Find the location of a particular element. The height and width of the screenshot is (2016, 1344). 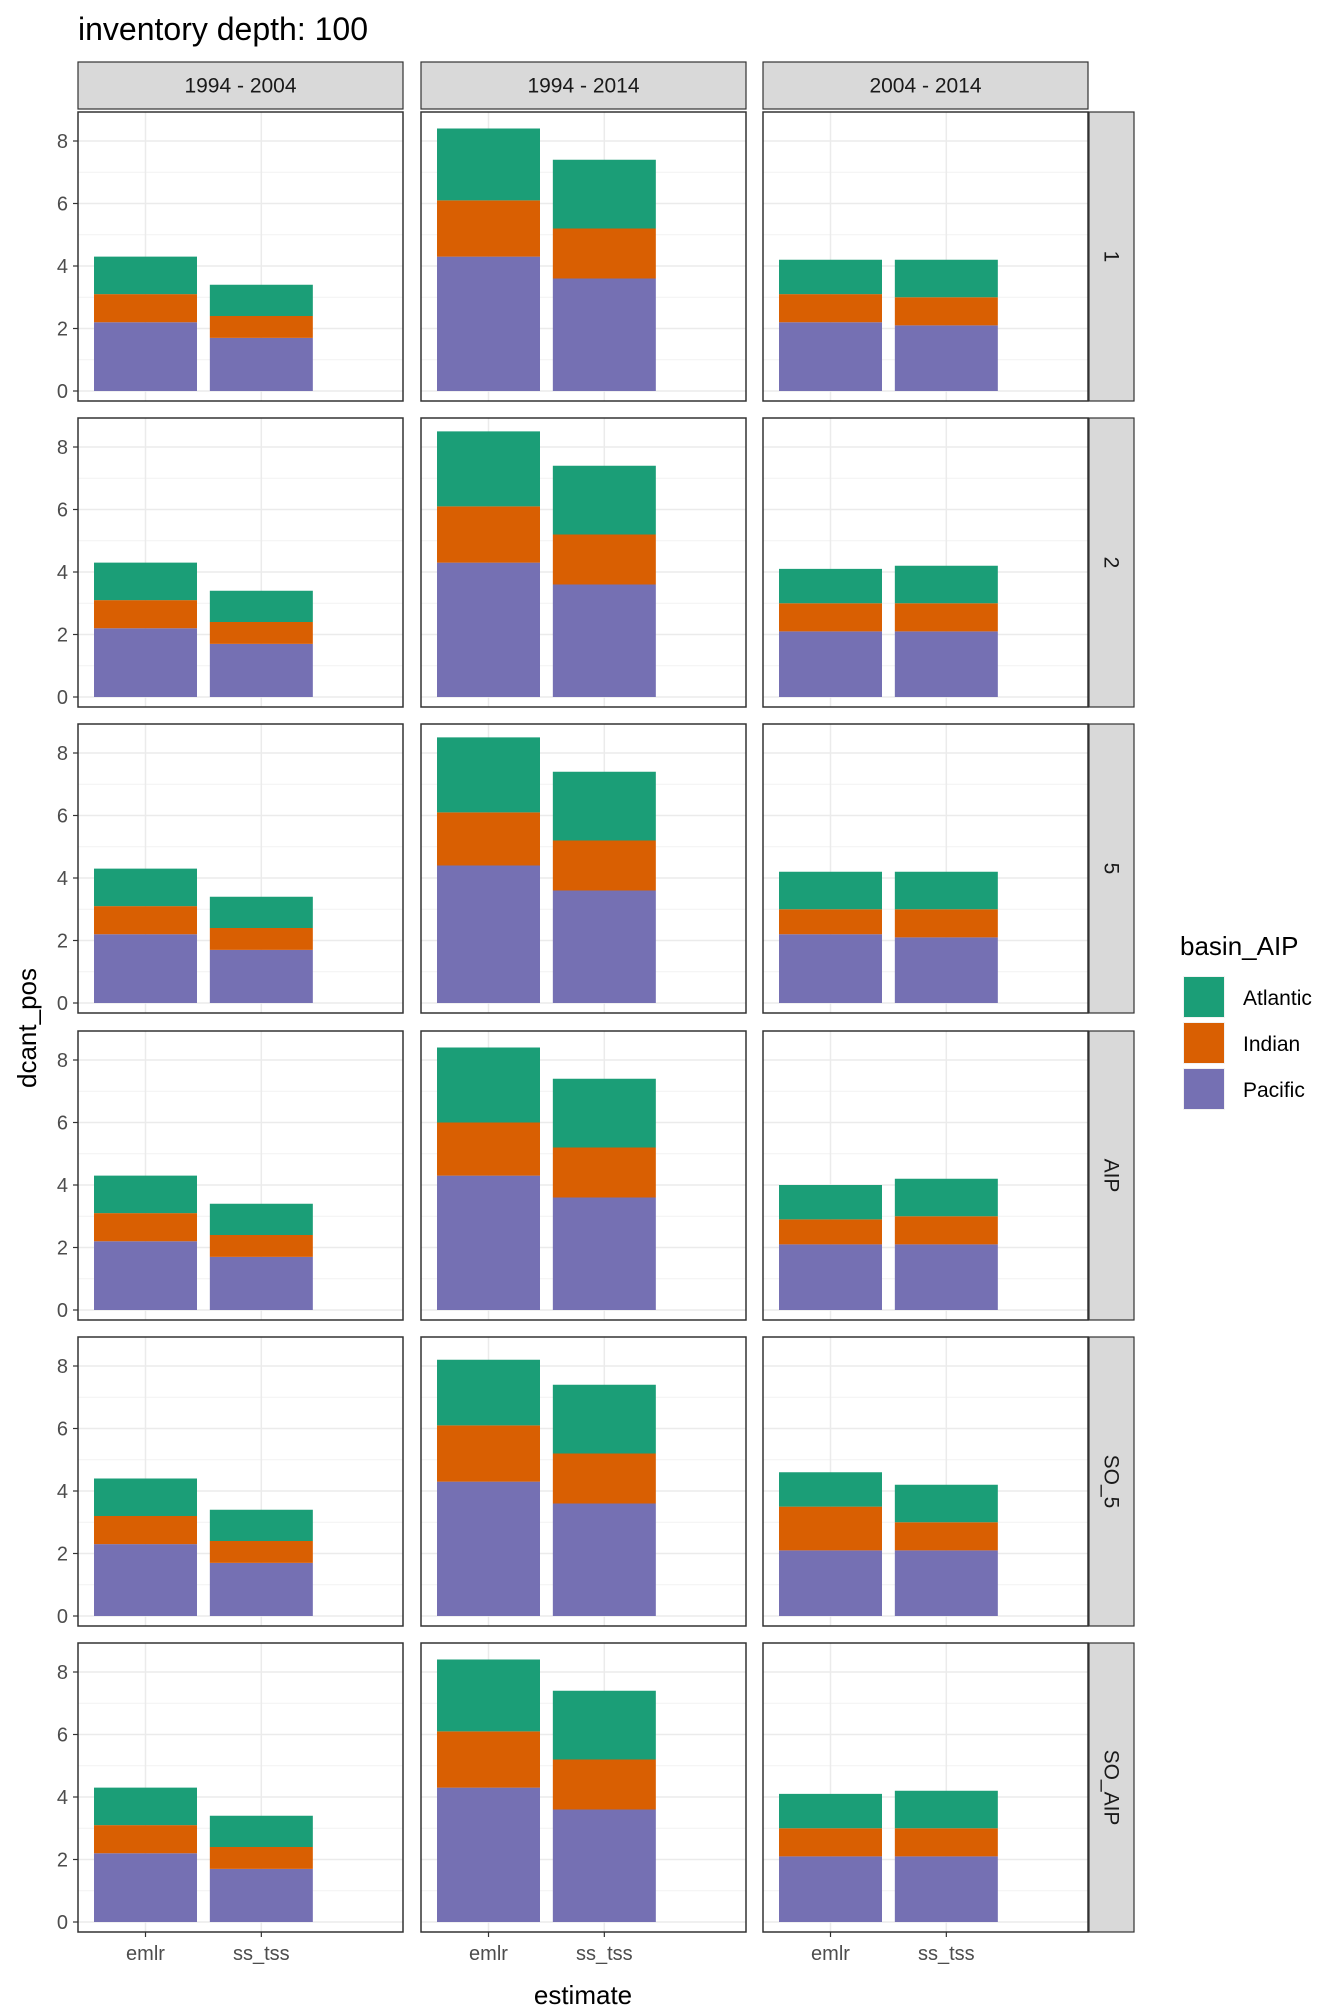

x-tick-label-ss-tss: ss_tss is located at coordinates (946, 1954).